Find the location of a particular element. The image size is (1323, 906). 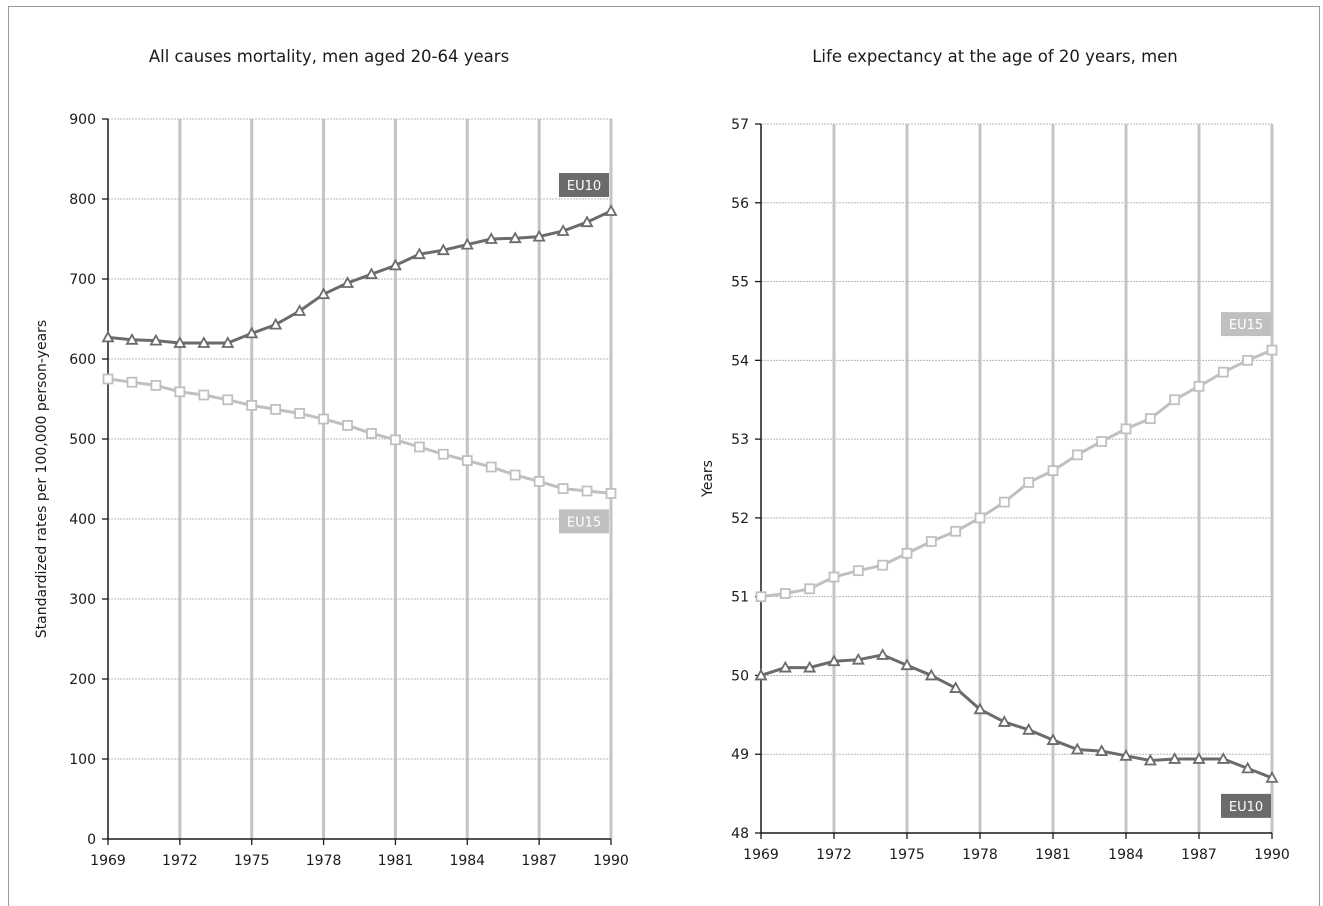

x-tick-label: 1969 is located at coordinates (761, 855).